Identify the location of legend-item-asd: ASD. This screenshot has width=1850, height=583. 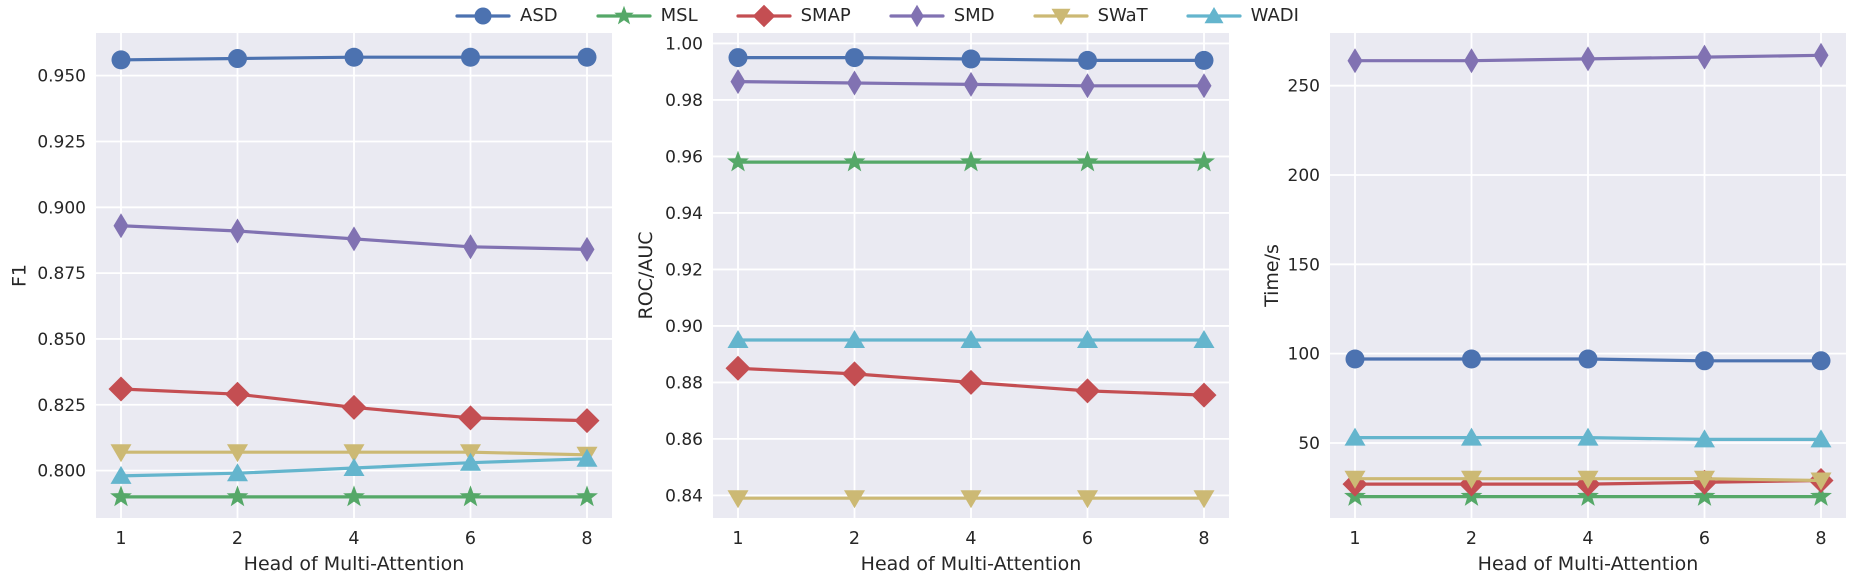
(506, 16).